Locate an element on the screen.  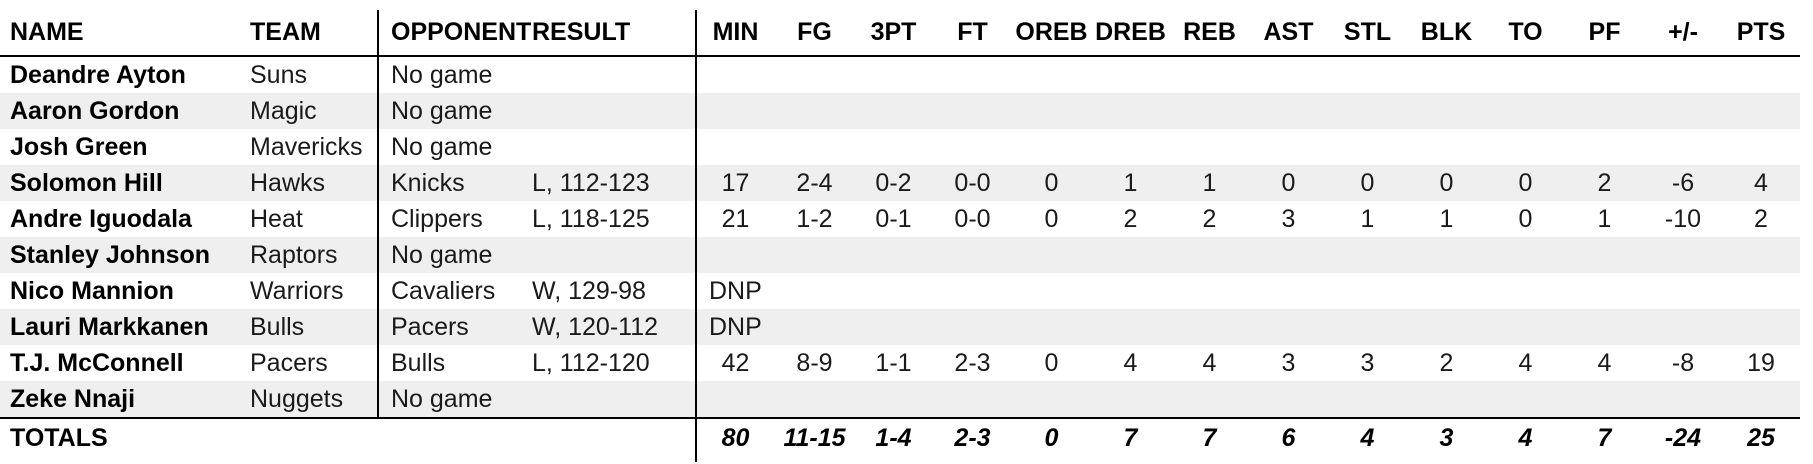
column-header-dreb: DREB is located at coordinates (1130, 33).